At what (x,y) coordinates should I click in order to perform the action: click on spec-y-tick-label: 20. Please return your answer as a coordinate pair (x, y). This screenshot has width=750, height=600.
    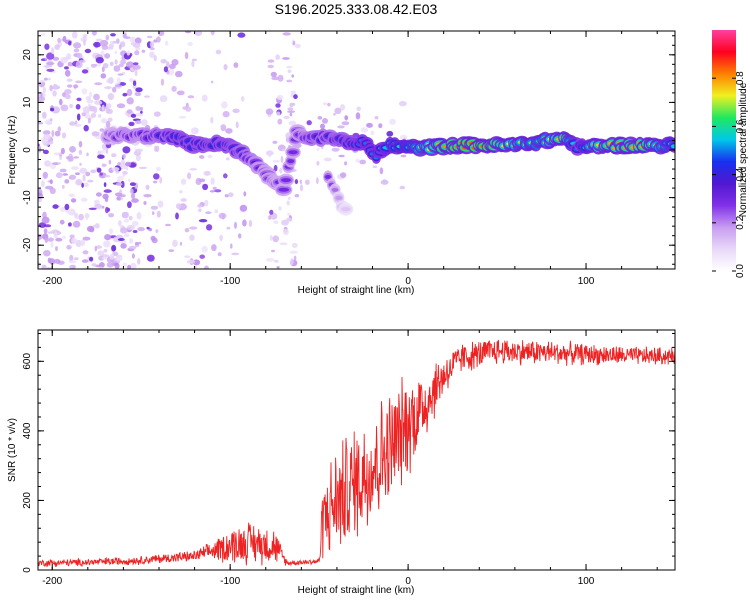
    Looking at the image, I should click on (27, 55).